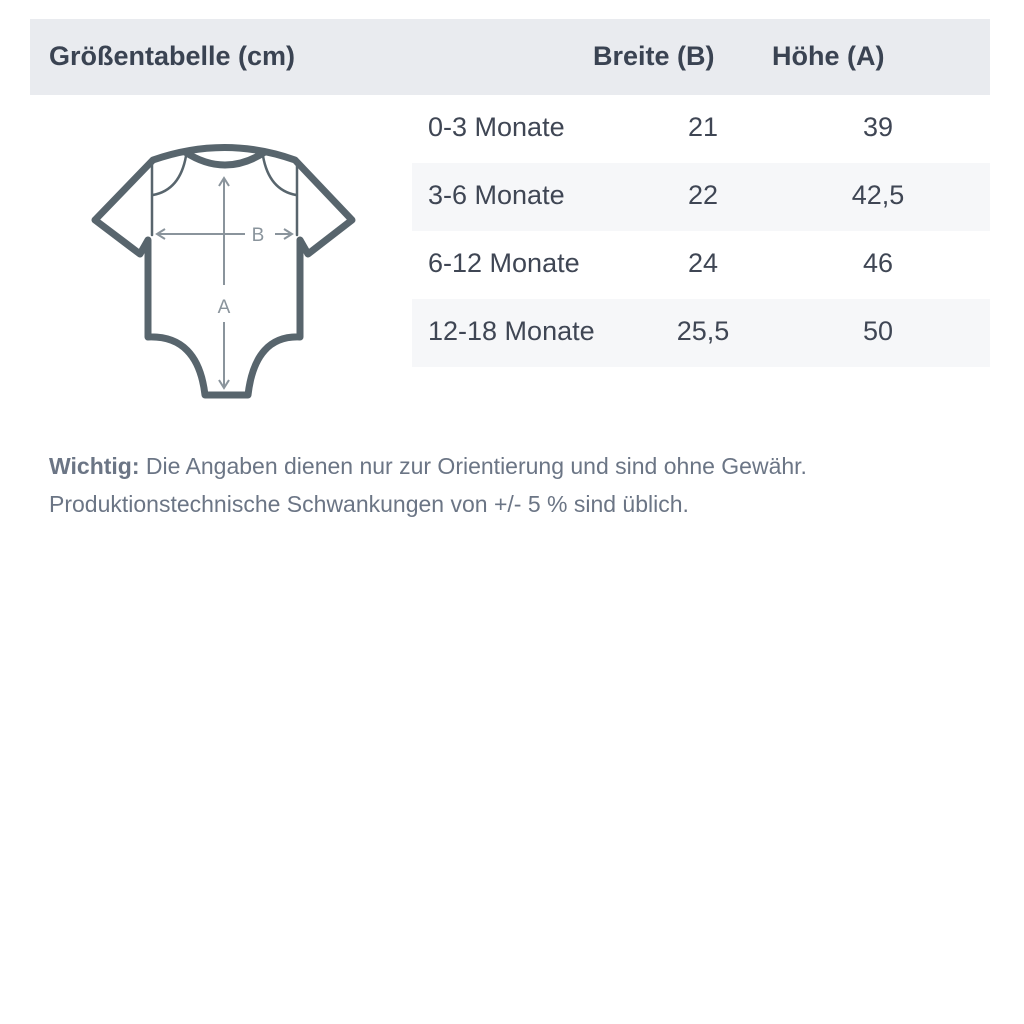  What do you see at coordinates (828, 56) in the screenshot?
I see `col-header-height: Höhe (A)` at bounding box center [828, 56].